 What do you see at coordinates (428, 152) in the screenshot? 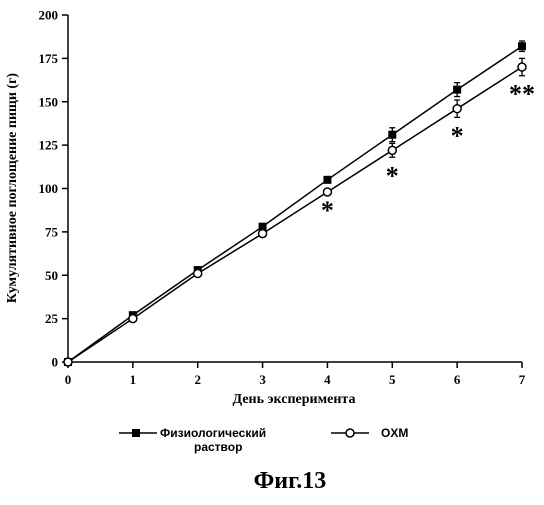
I see `annotation-layer: *****` at bounding box center [428, 152].